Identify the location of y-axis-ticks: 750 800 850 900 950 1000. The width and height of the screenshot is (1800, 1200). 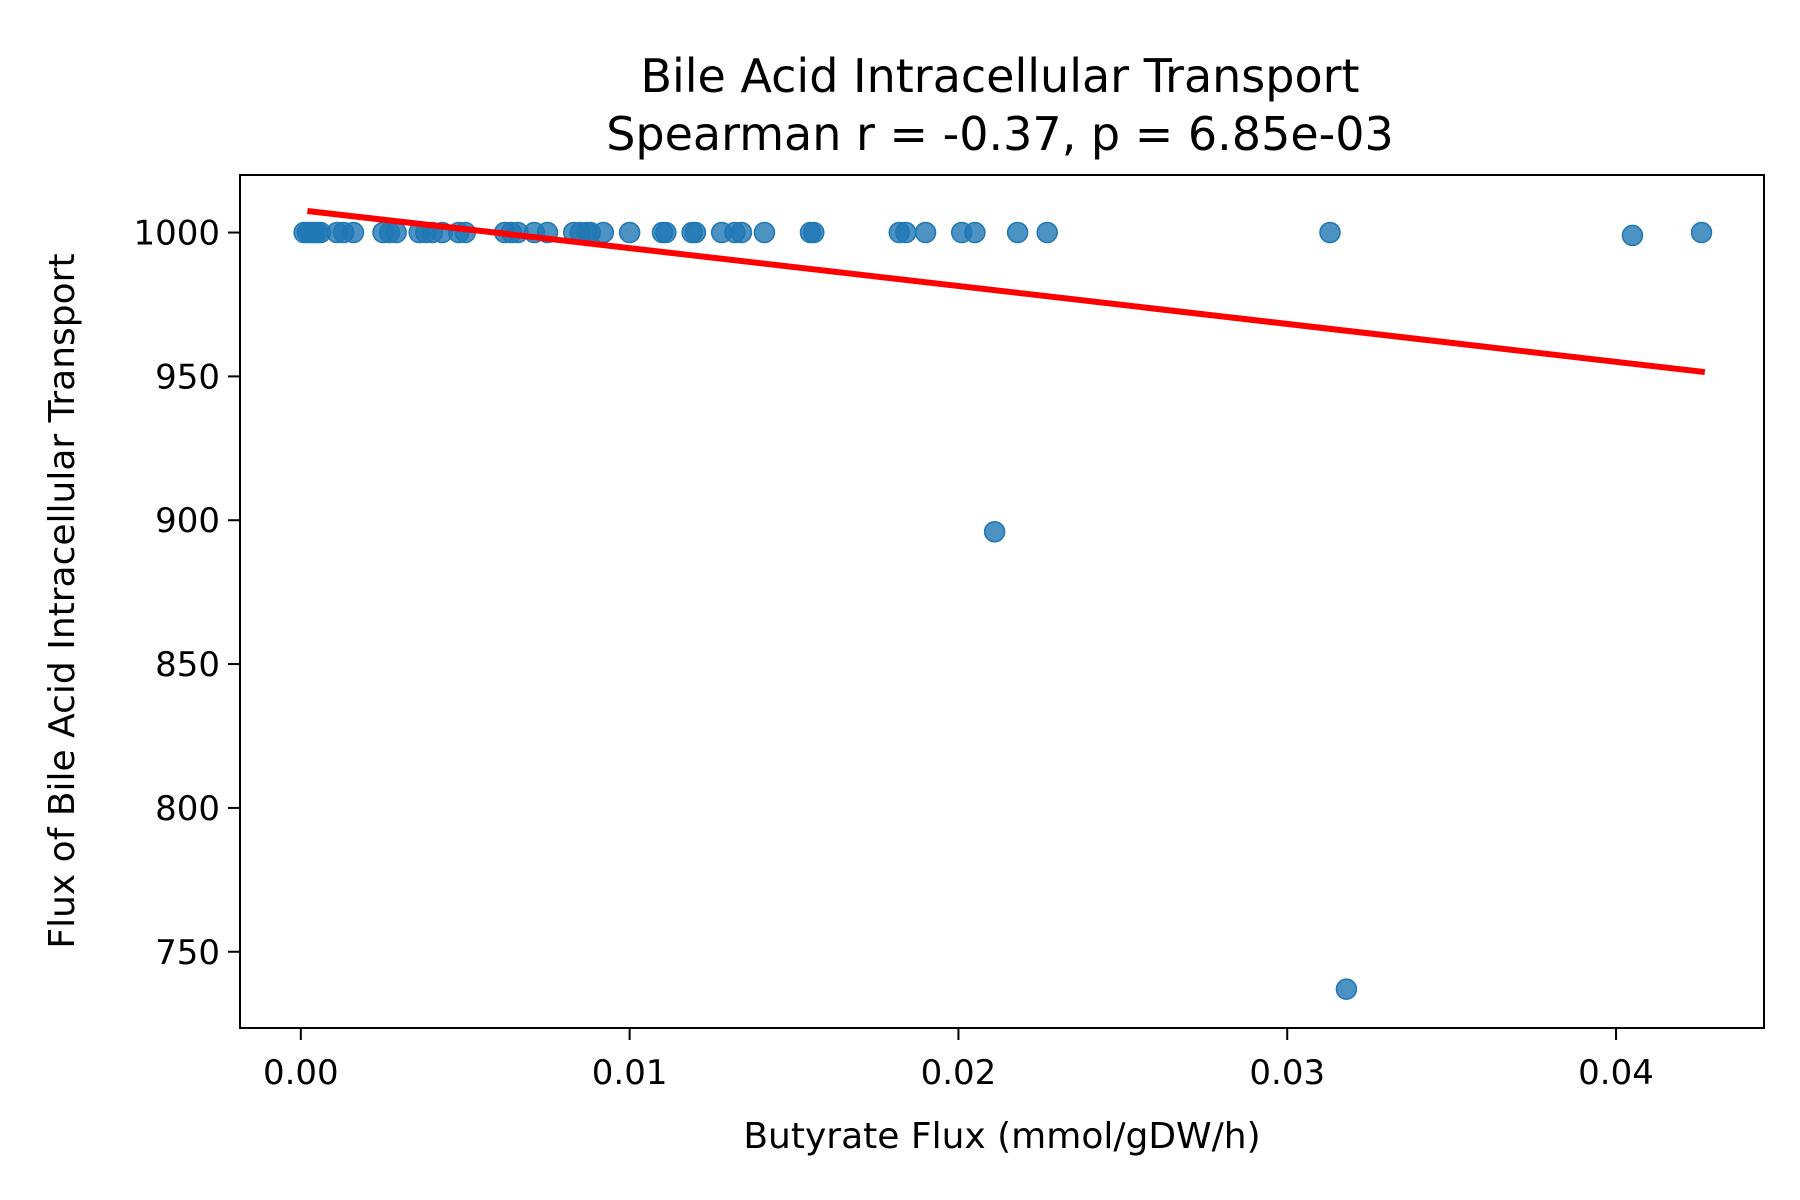
(186, 593).